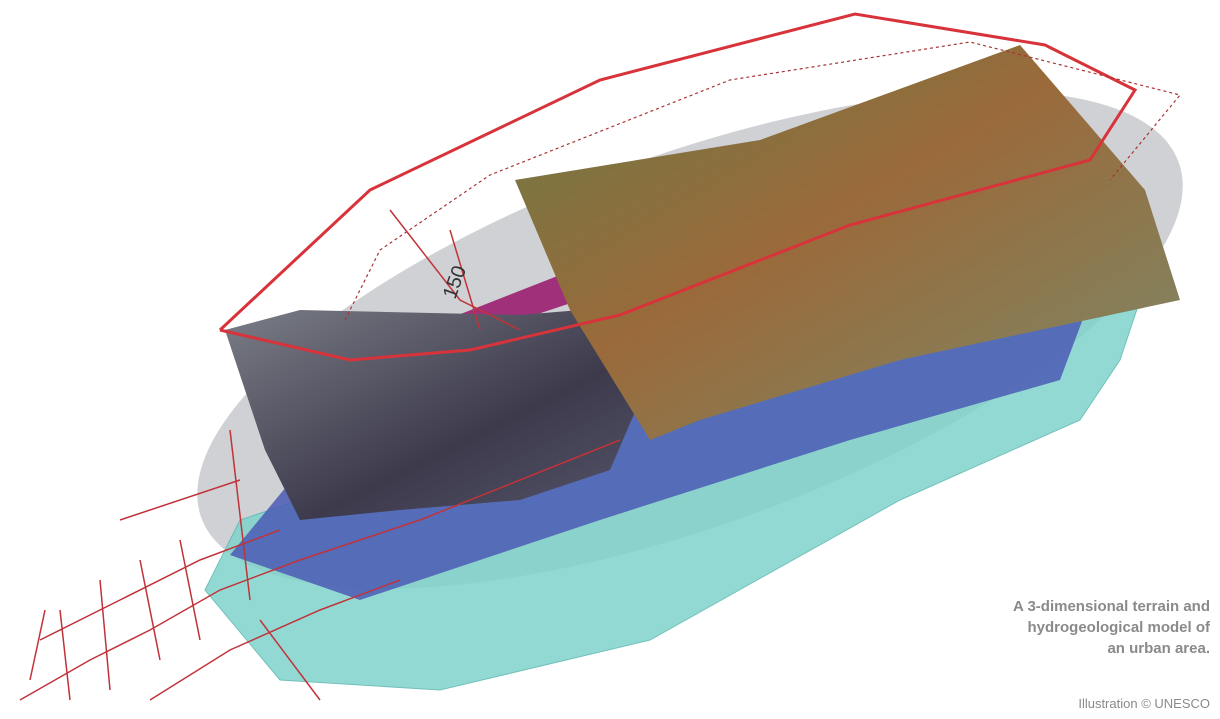  What do you see at coordinates (432, 415) in the screenshot?
I see `aerial-photo-dark` at bounding box center [432, 415].